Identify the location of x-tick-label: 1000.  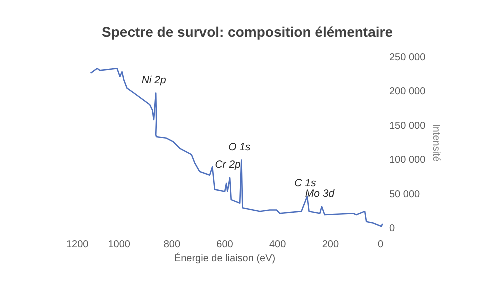
(119, 245).